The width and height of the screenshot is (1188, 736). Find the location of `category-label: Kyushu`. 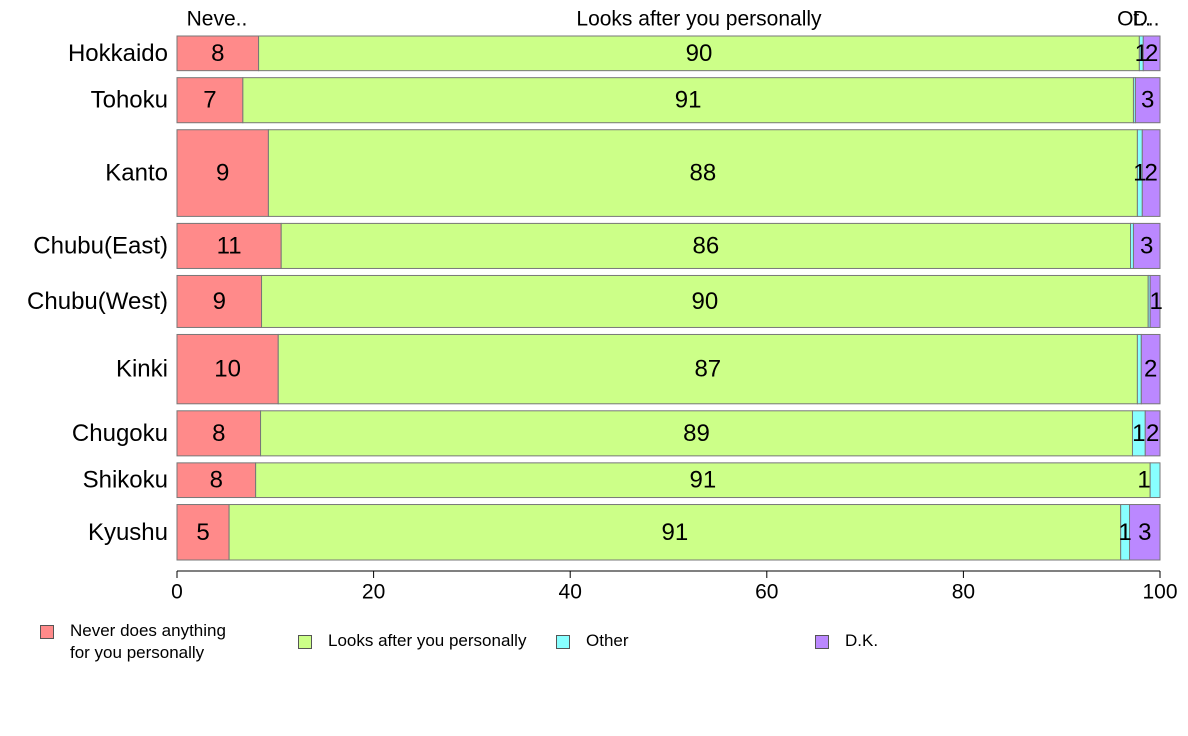

category-label: Kyushu is located at coordinates (128, 532).